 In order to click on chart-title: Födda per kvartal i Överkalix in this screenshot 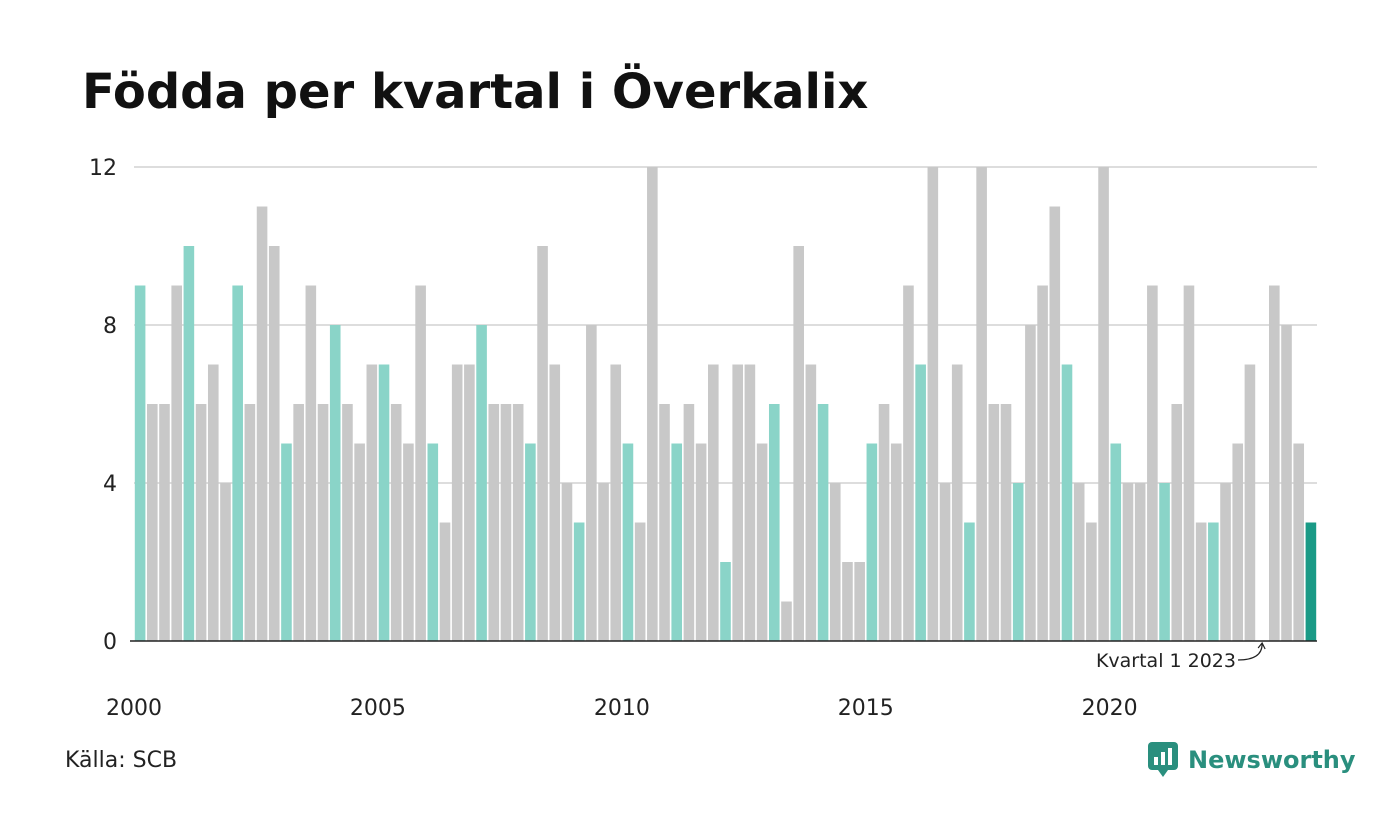, I will do `click(475, 92)`.